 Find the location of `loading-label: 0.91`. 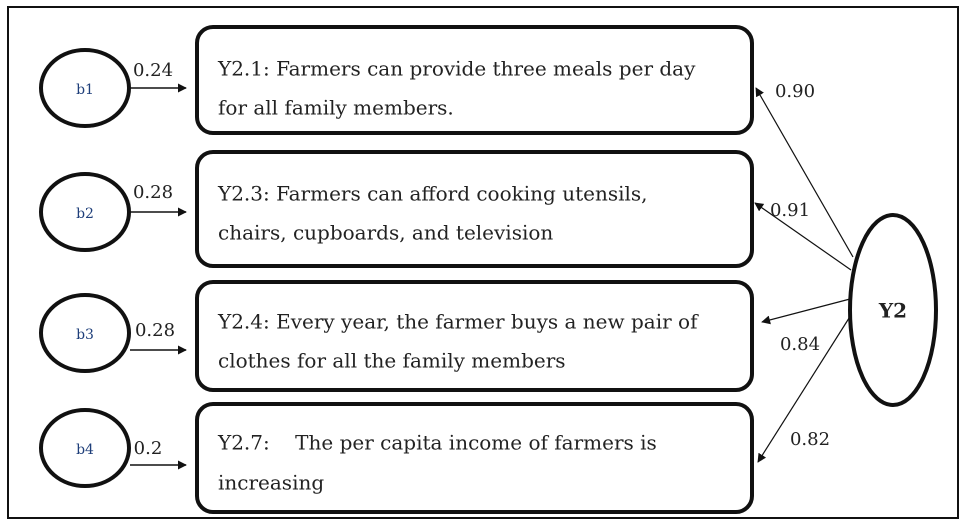

loading-label: 0.91 is located at coordinates (790, 210).